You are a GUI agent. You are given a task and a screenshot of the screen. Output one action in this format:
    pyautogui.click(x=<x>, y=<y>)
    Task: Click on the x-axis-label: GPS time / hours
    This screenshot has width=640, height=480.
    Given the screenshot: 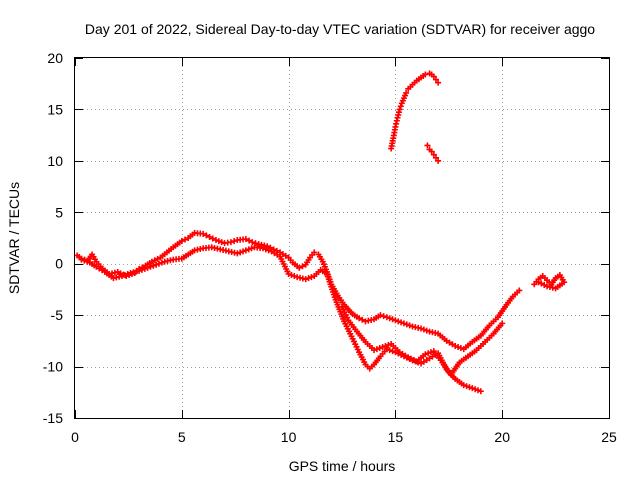 What is the action you would take?
    pyautogui.click(x=342, y=466)
    